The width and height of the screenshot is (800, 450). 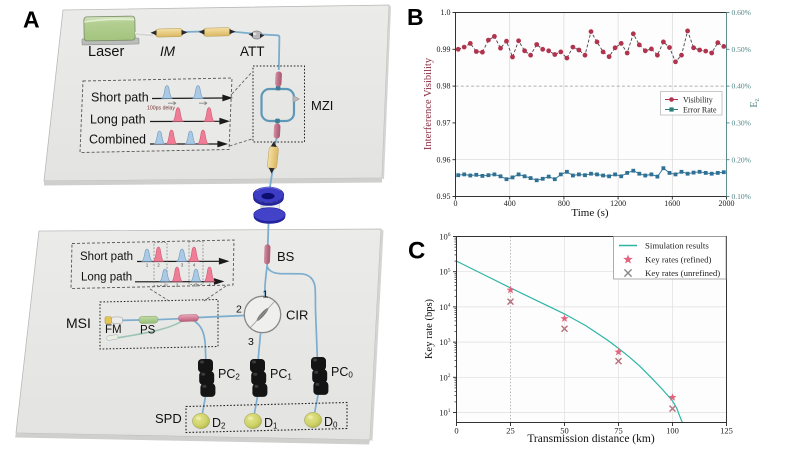 What do you see at coordinates (444, 196) in the screenshot?
I see `svg-text: 0.95` at bounding box center [444, 196].